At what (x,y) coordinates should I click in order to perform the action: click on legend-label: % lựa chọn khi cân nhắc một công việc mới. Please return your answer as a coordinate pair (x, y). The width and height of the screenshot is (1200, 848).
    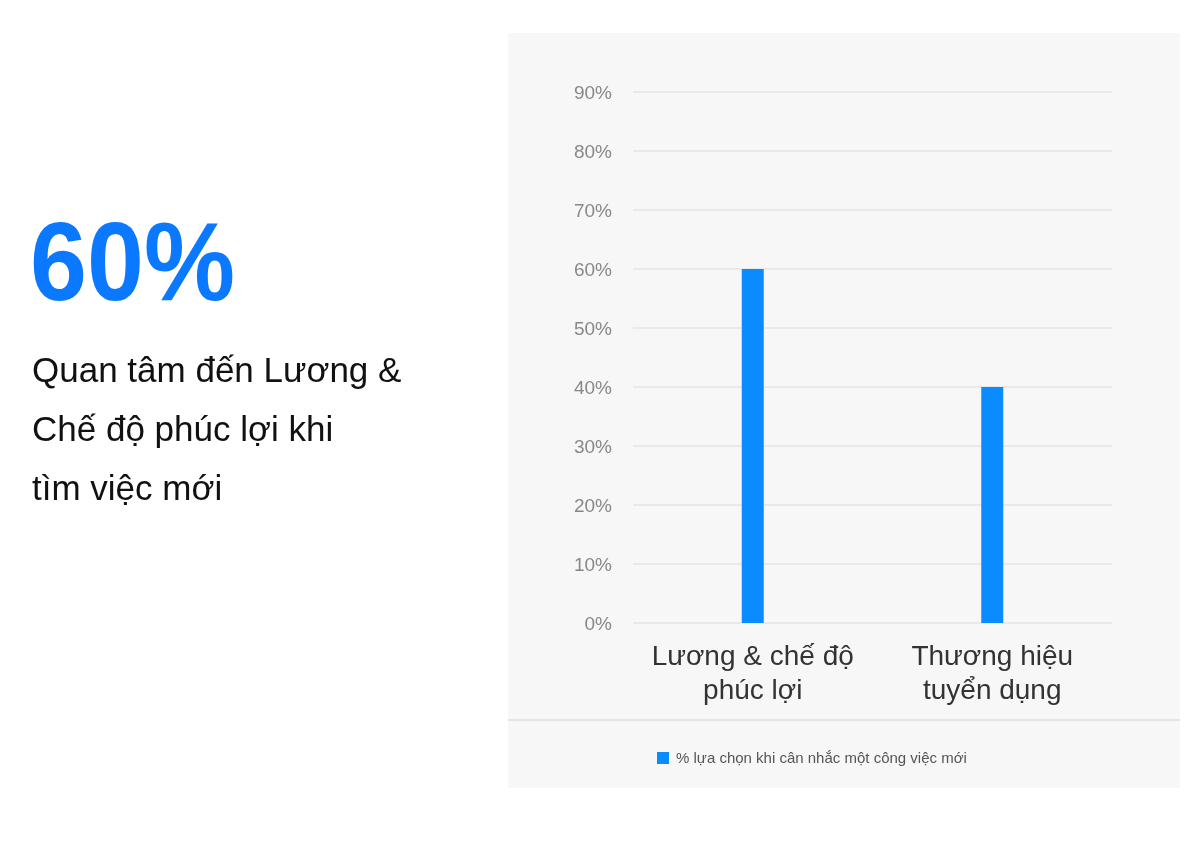
    Looking at the image, I should click on (821, 758).